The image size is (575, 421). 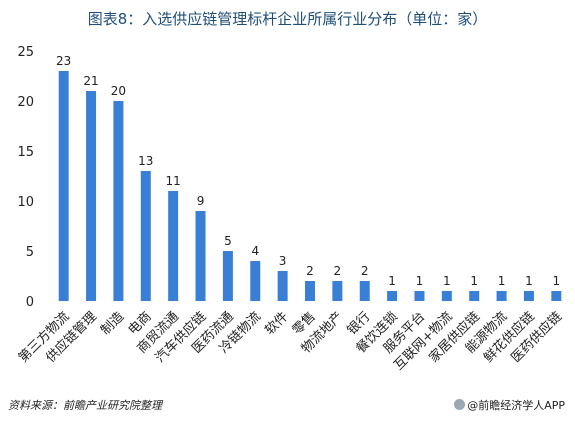 I want to click on chart-title: 图表8：入选供应链管理标杆企业所属行业分布（单位：家）, so click(x=287, y=19).